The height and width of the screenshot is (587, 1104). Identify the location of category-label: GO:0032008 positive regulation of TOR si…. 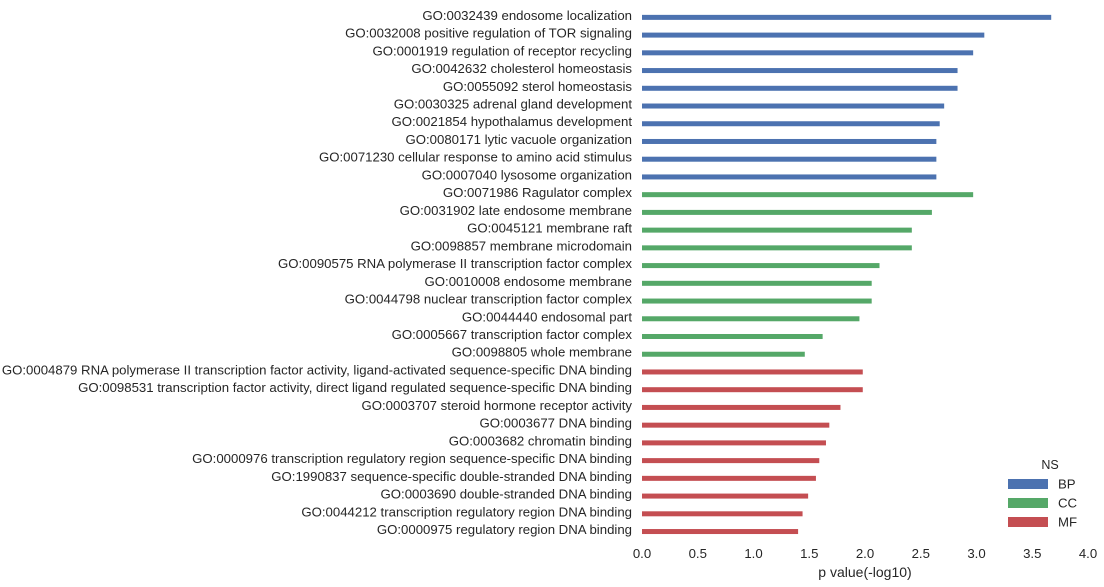
(488, 33).